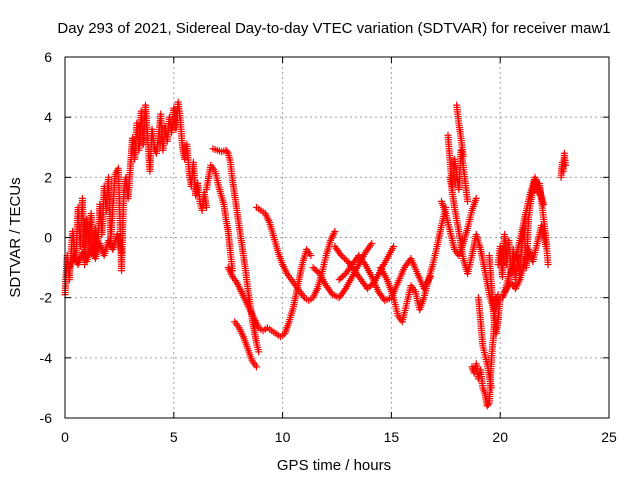 The width and height of the screenshot is (640, 480). I want to click on y-tick-label: 0, so click(48, 238).